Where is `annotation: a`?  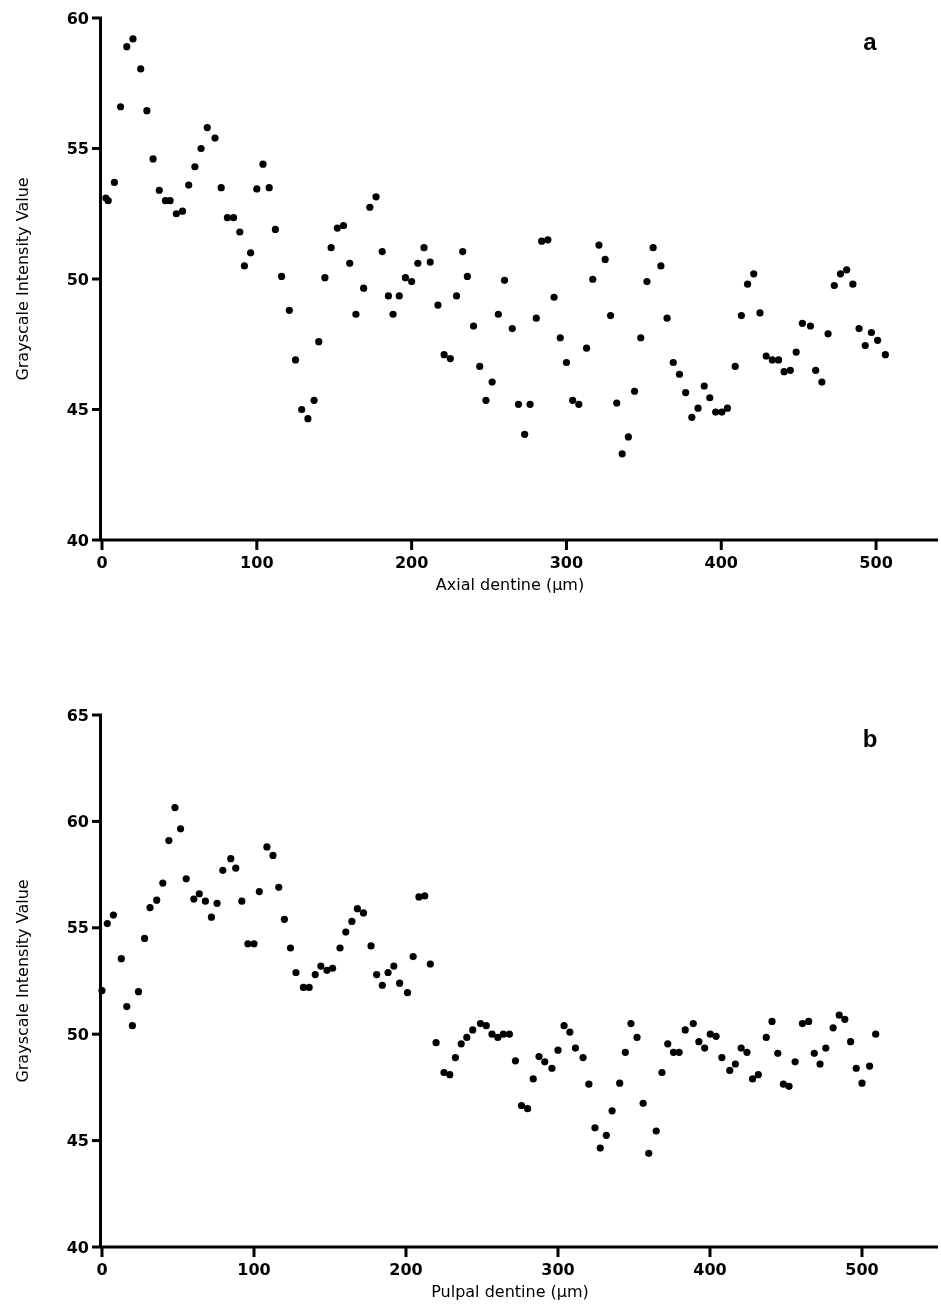 annotation: a is located at coordinates (870, 41).